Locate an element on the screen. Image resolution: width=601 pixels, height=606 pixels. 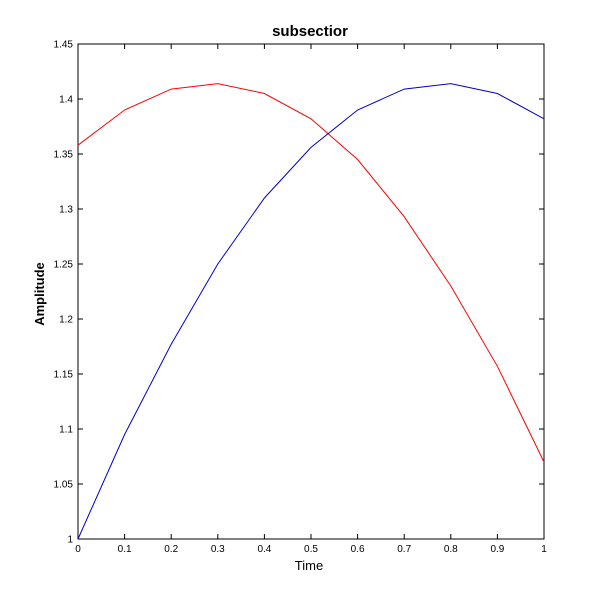
x-tick-label: 0.6 is located at coordinates (358, 549).